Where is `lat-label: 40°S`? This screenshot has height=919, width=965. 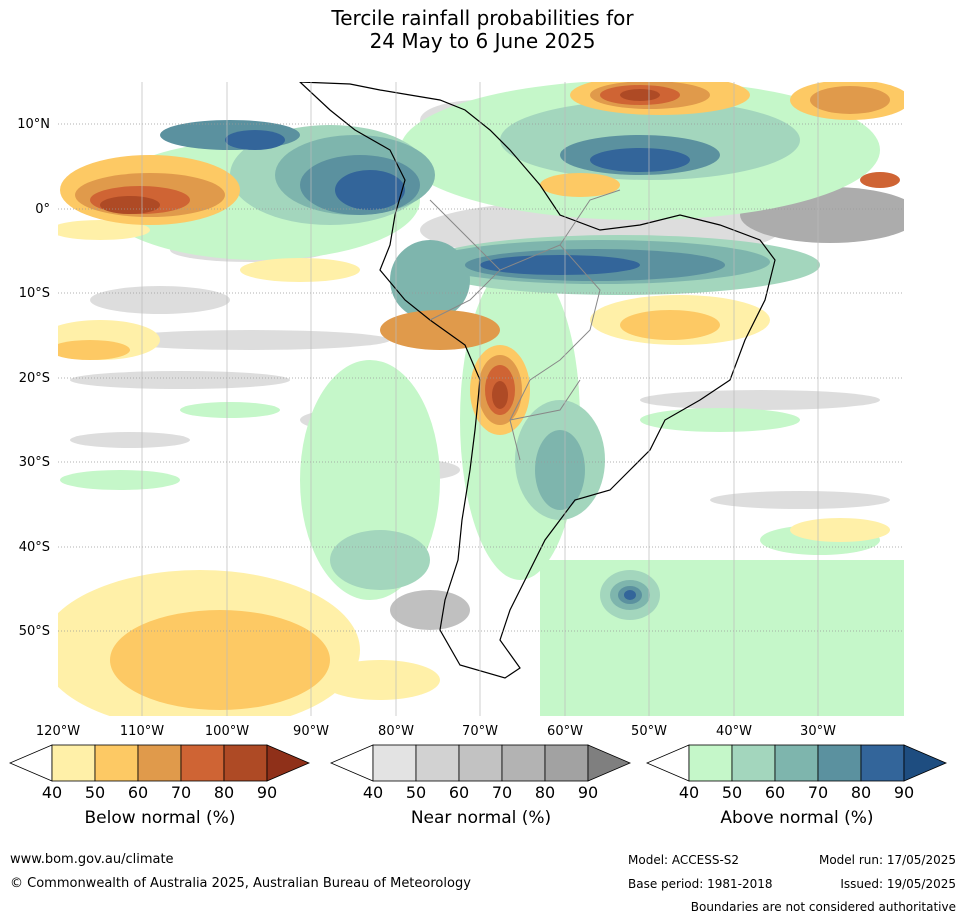
lat-label: 40°S is located at coordinates (34, 547).